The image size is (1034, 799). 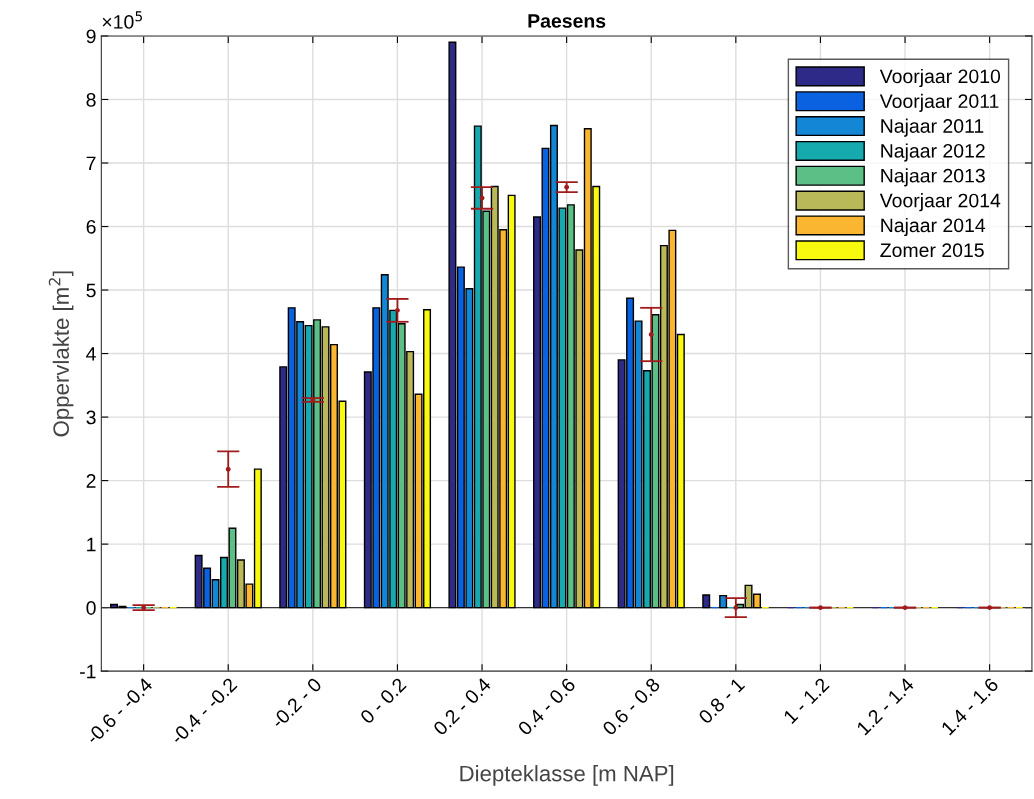 I want to click on x-tick-label: 0.6 - 0.8, so click(x=631, y=706).